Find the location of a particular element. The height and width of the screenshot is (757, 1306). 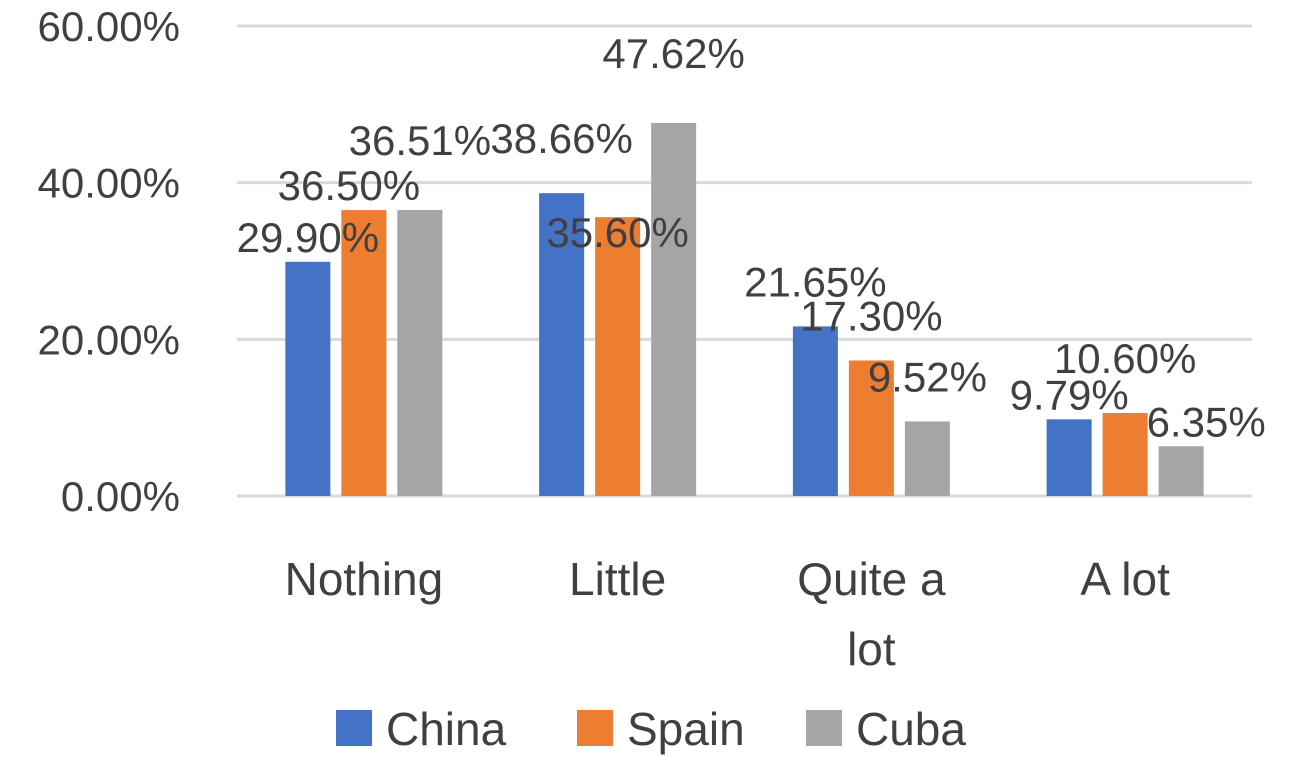

legend: China Spain Cuba is located at coordinates (651, 729).